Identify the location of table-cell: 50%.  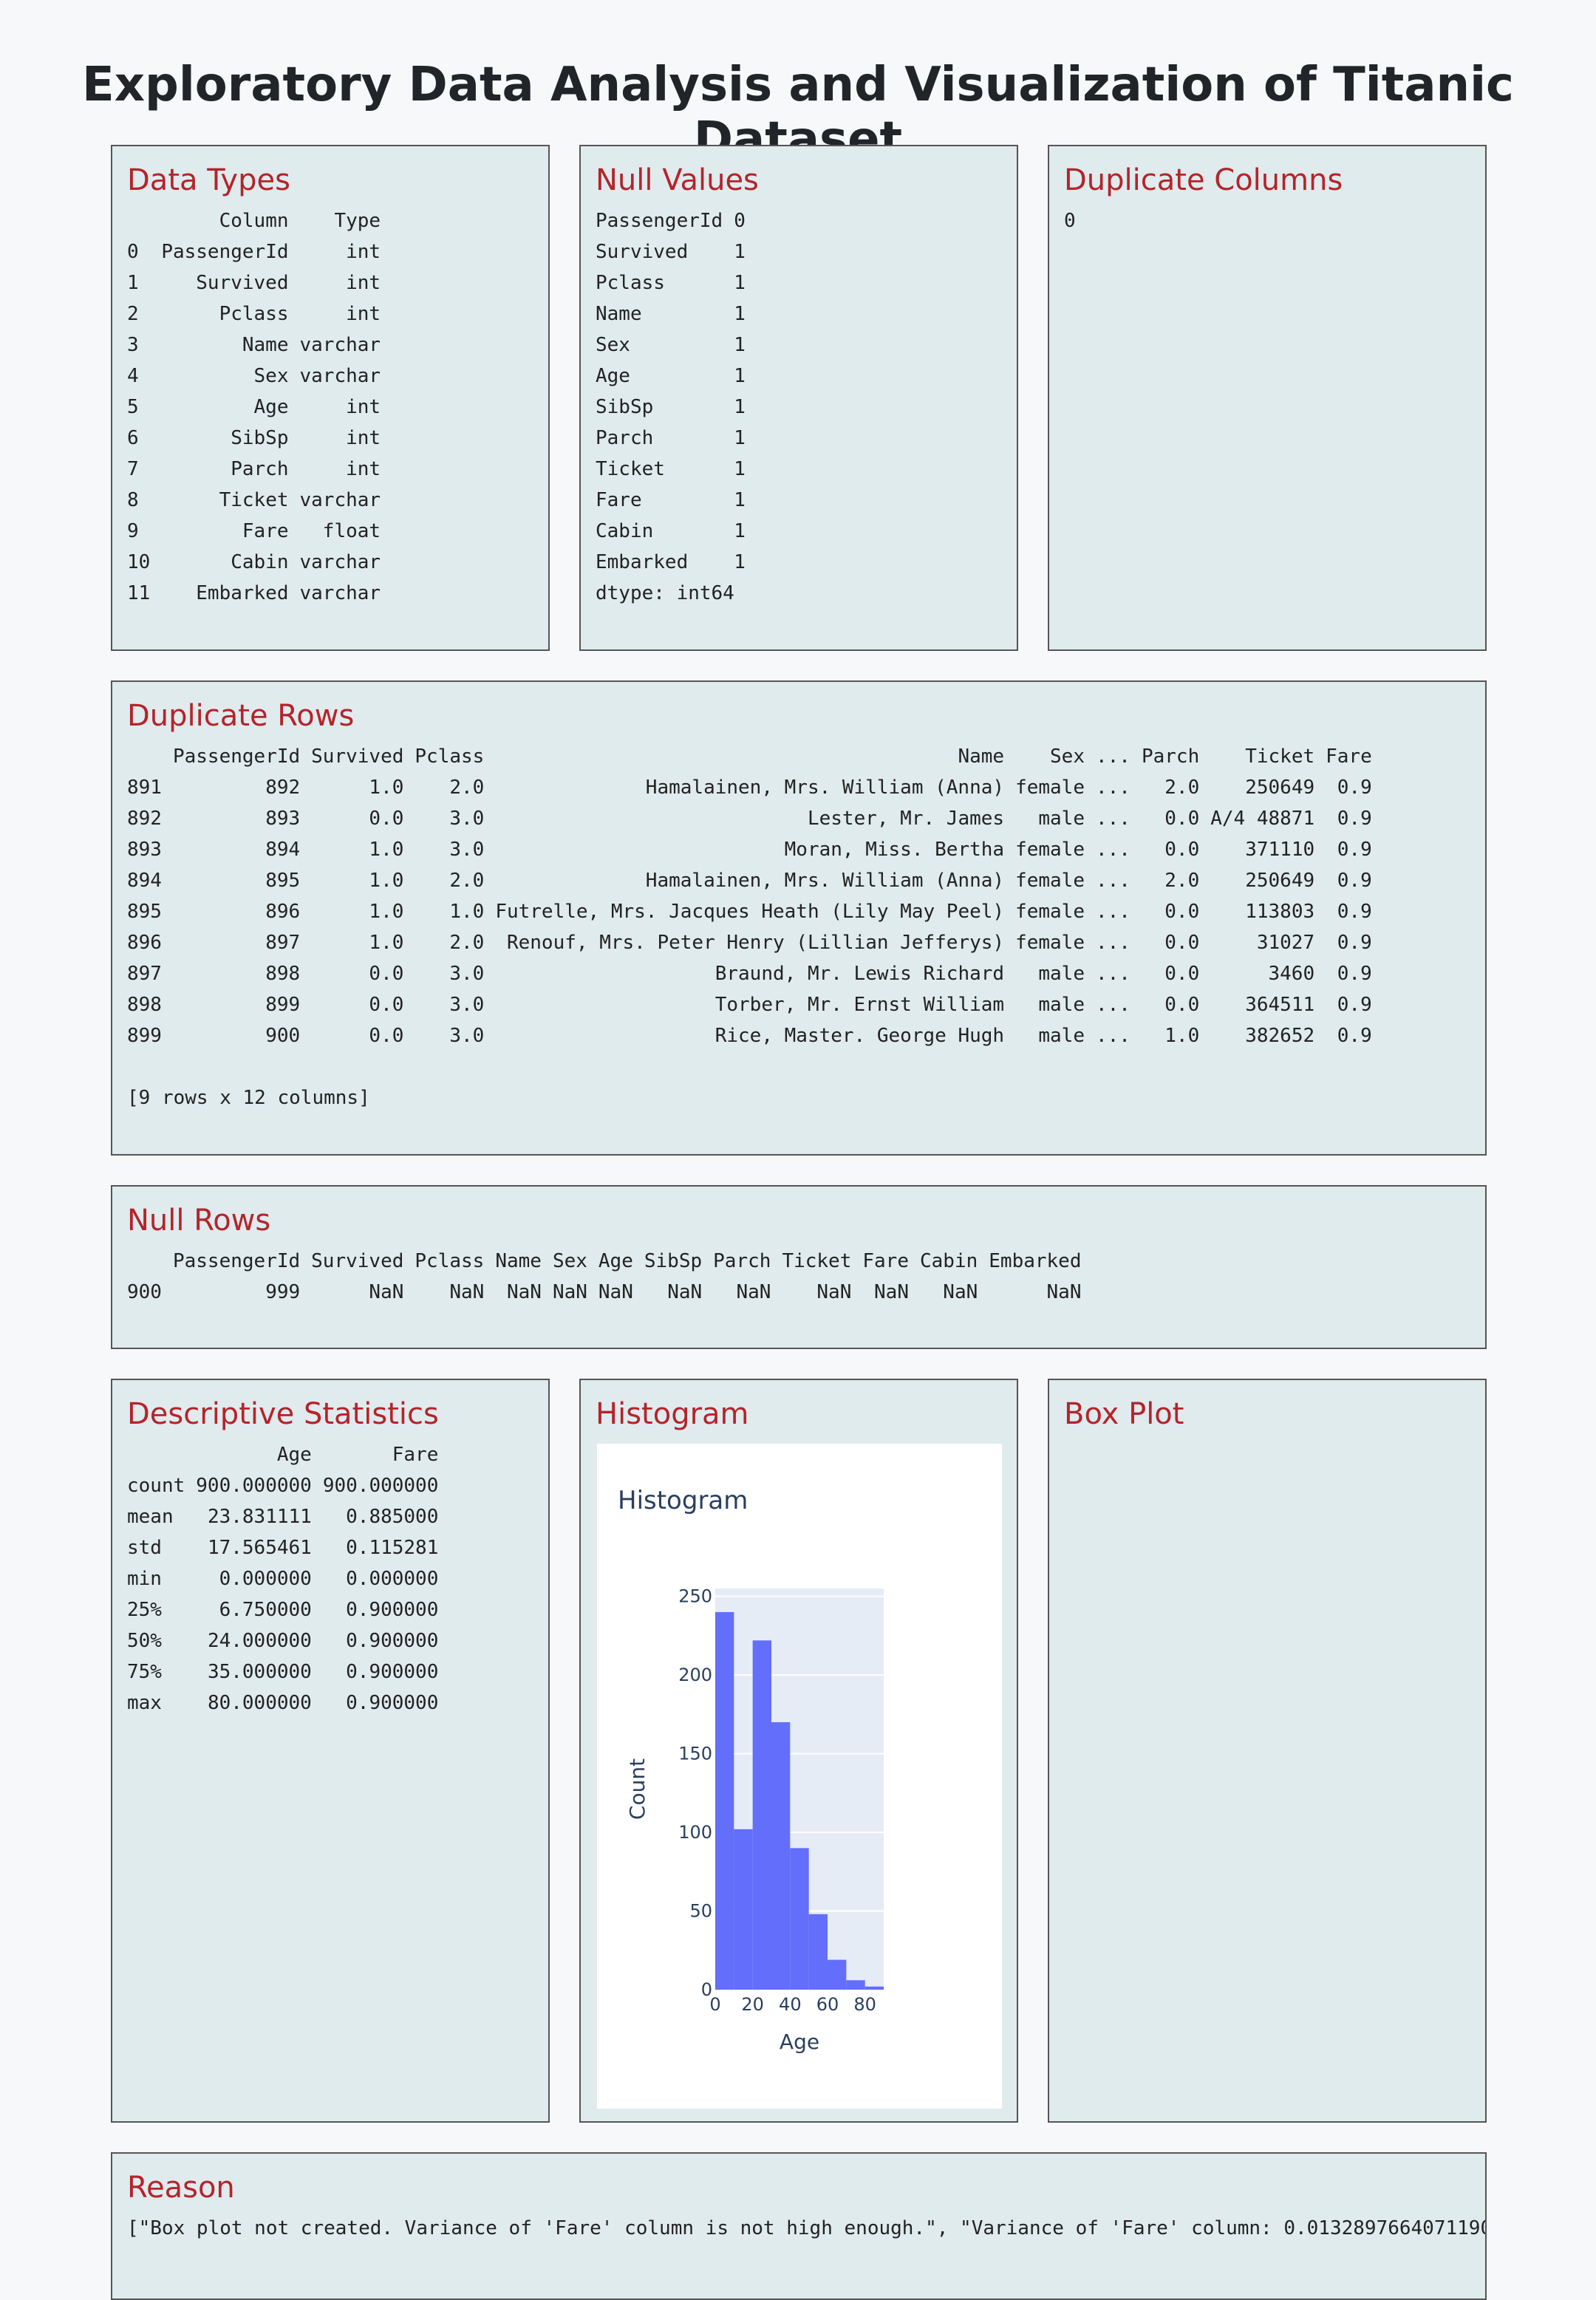
(144, 1641).